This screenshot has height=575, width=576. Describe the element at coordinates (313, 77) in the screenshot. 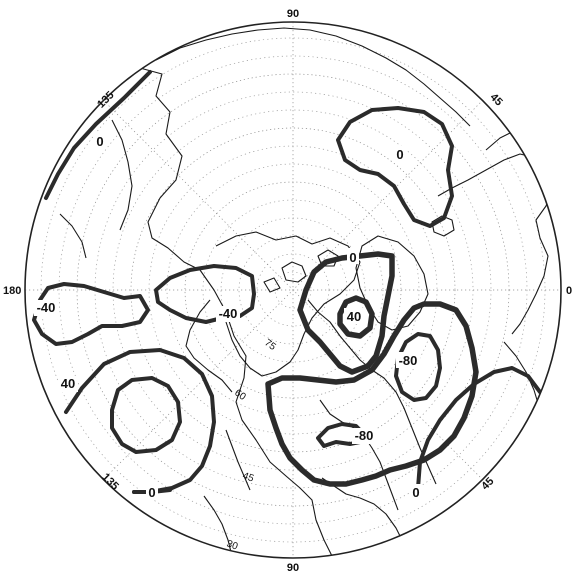

I see `coast-siberia` at that location.